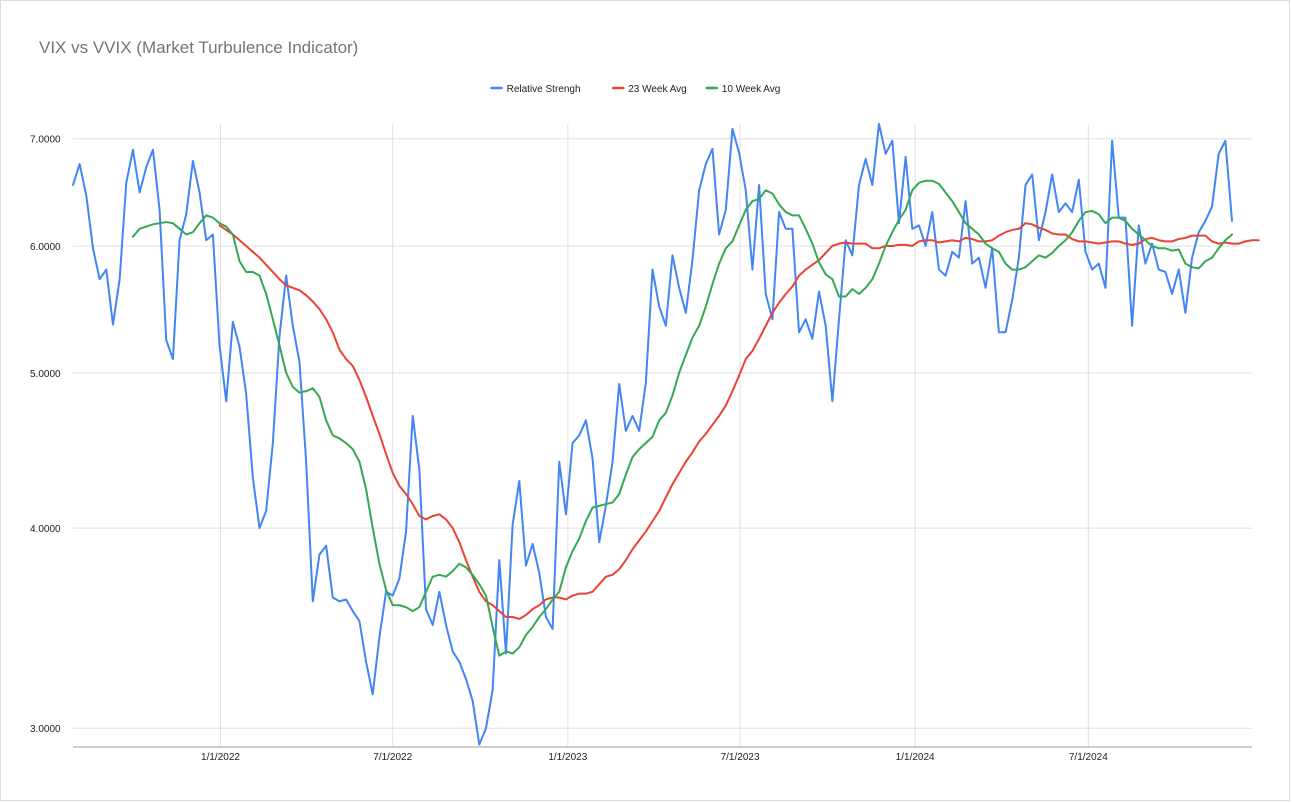 The height and width of the screenshot is (803, 1292). What do you see at coordinates (45, 529) in the screenshot?
I see `y-tick-label: 4.0000` at bounding box center [45, 529].